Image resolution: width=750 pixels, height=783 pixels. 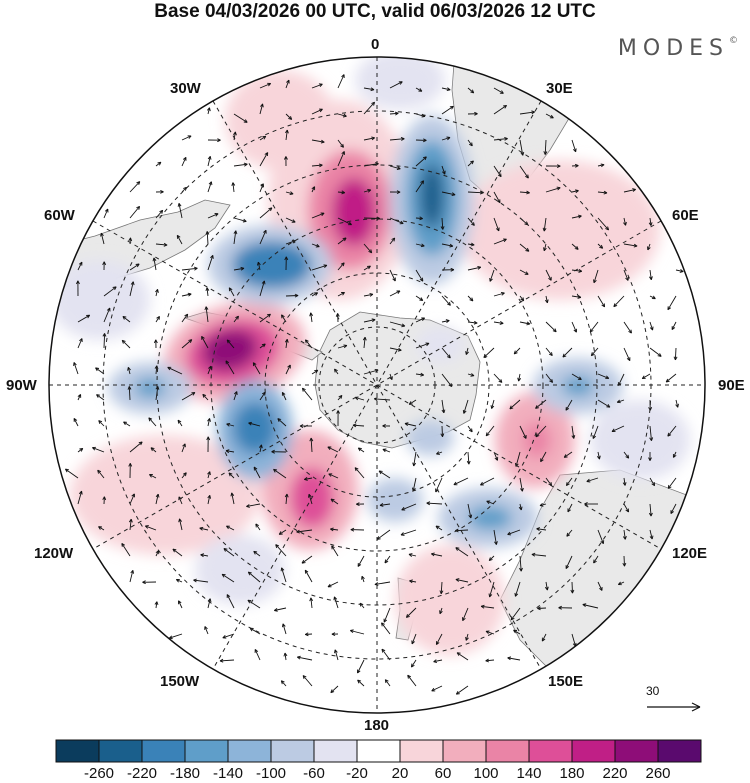 What do you see at coordinates (673, 48) in the screenshot?
I see `brand-name: MODES` at bounding box center [673, 48].